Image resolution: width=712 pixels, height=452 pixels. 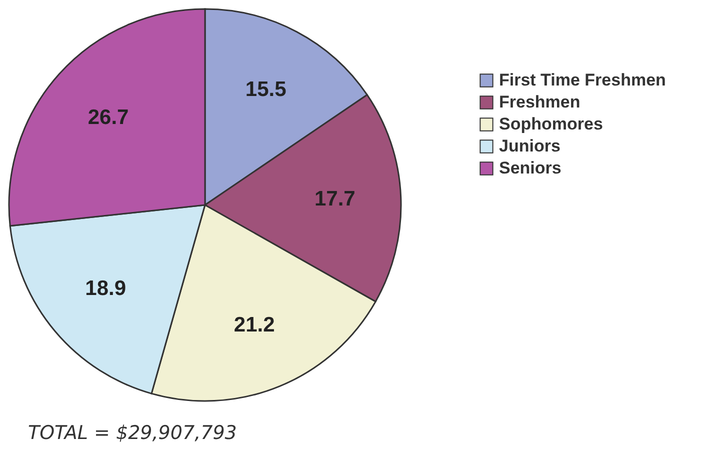 What do you see at coordinates (266, 90) in the screenshot?
I see `data-label: 15.5` at bounding box center [266, 90].